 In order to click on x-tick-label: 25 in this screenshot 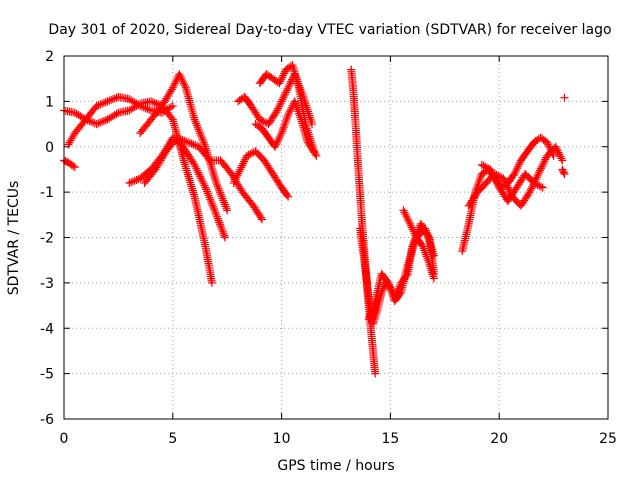, I will do `click(608, 439)`.